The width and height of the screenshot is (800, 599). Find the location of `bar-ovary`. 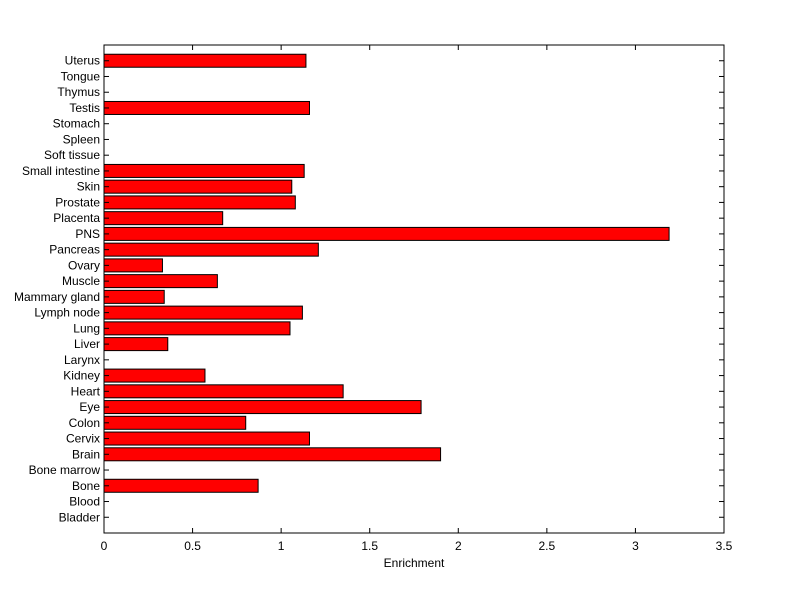

bar-ovary is located at coordinates (133, 265).